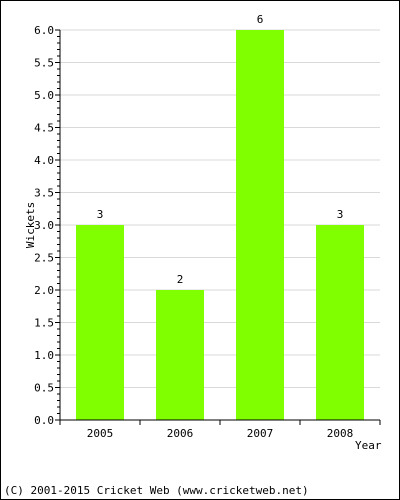 The width and height of the screenshot is (400, 500). I want to click on y-tick-label: 1.0, so click(44, 355).